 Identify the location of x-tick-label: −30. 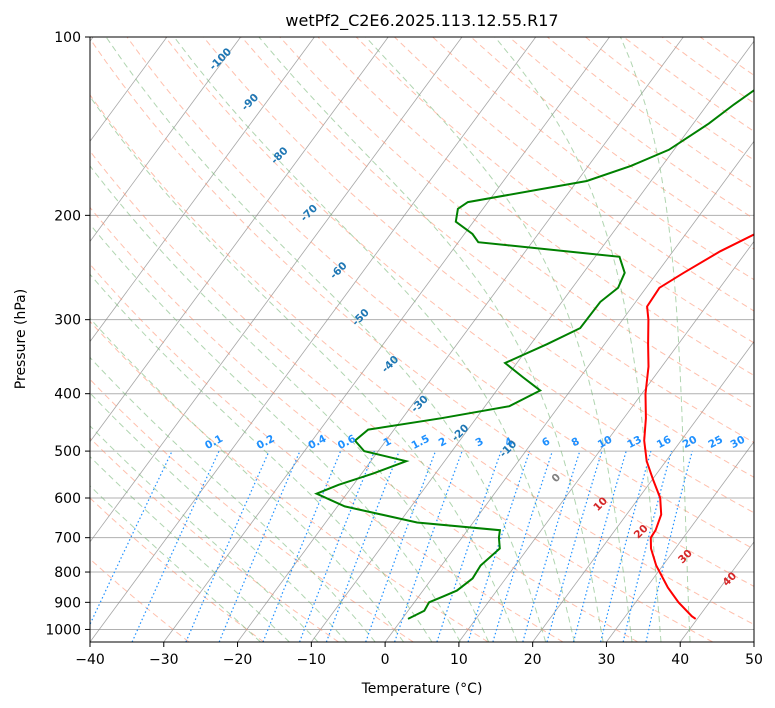
(164, 660).